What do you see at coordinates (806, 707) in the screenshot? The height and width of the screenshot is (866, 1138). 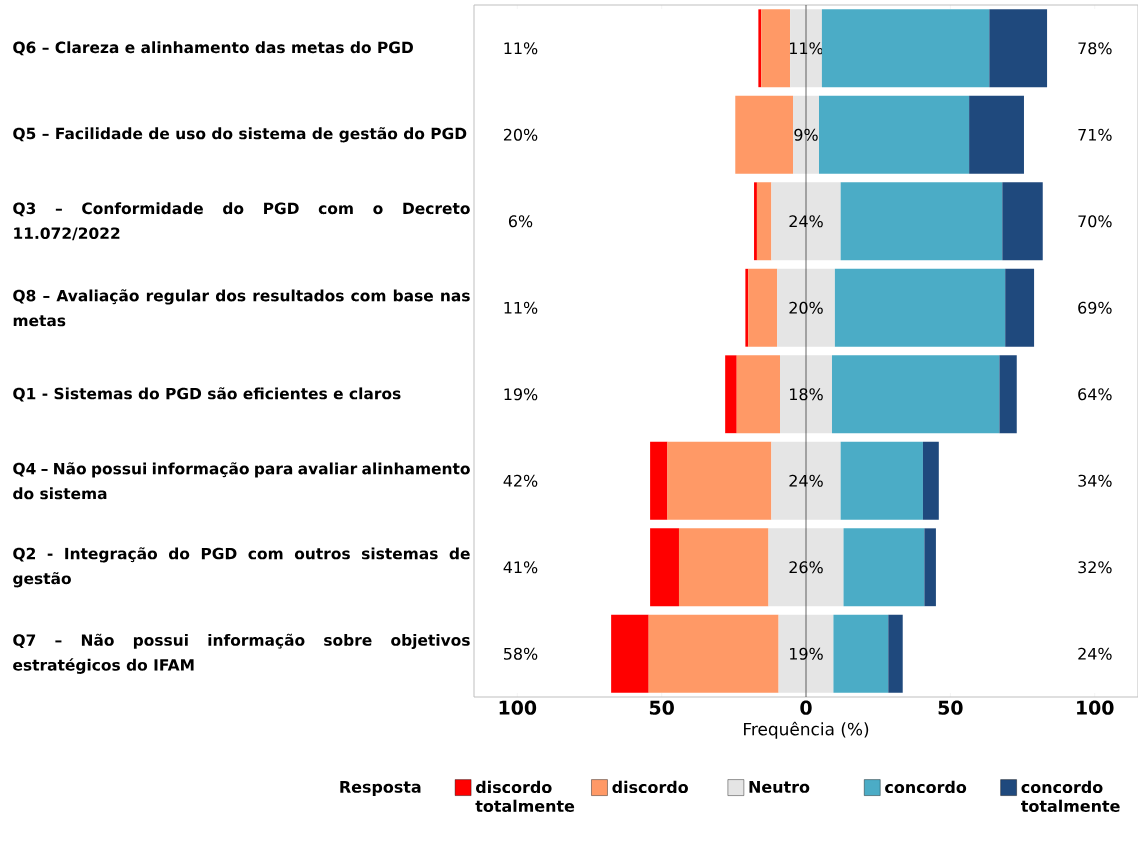 I see `x-tick-label: 0` at bounding box center [806, 707].